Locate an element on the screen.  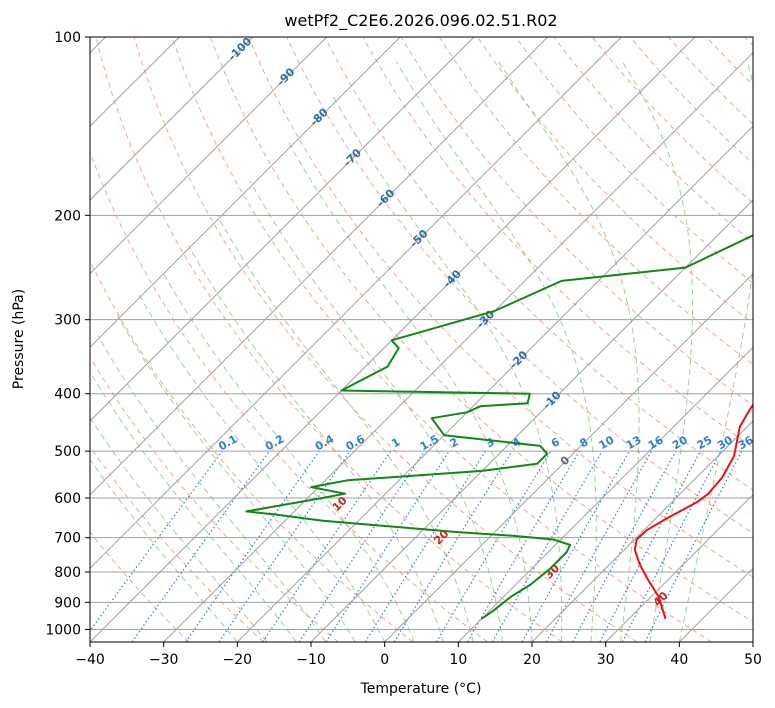
y-tick-label: 300 is located at coordinates (67, 321).